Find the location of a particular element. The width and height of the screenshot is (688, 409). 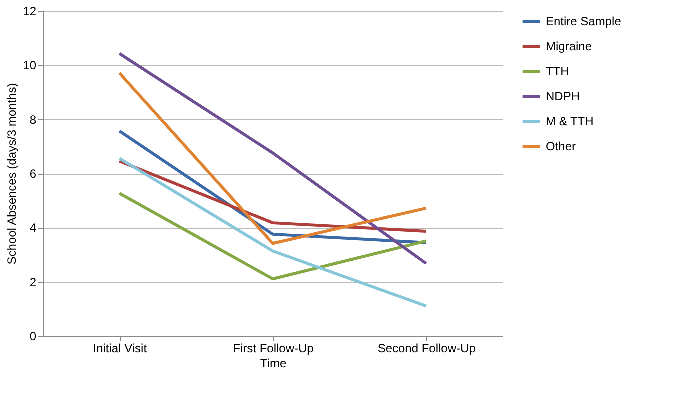

y-tick-label: 2 is located at coordinates (33, 282).